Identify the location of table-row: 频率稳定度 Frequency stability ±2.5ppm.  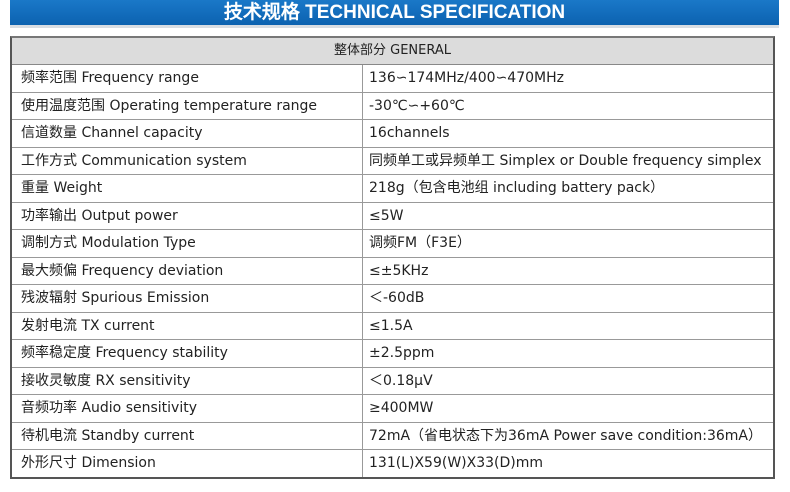
(392, 354).